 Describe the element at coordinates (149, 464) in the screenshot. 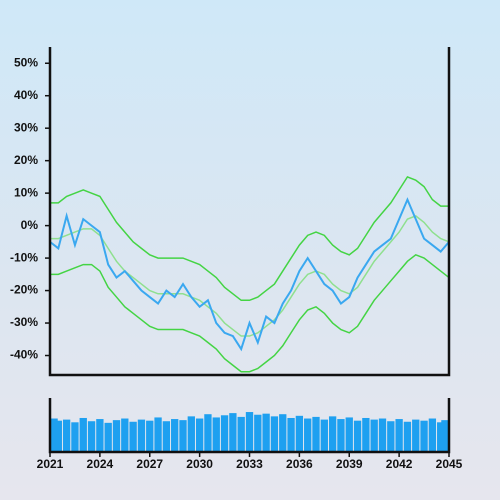

I see `x-tick-label: 2027` at that location.